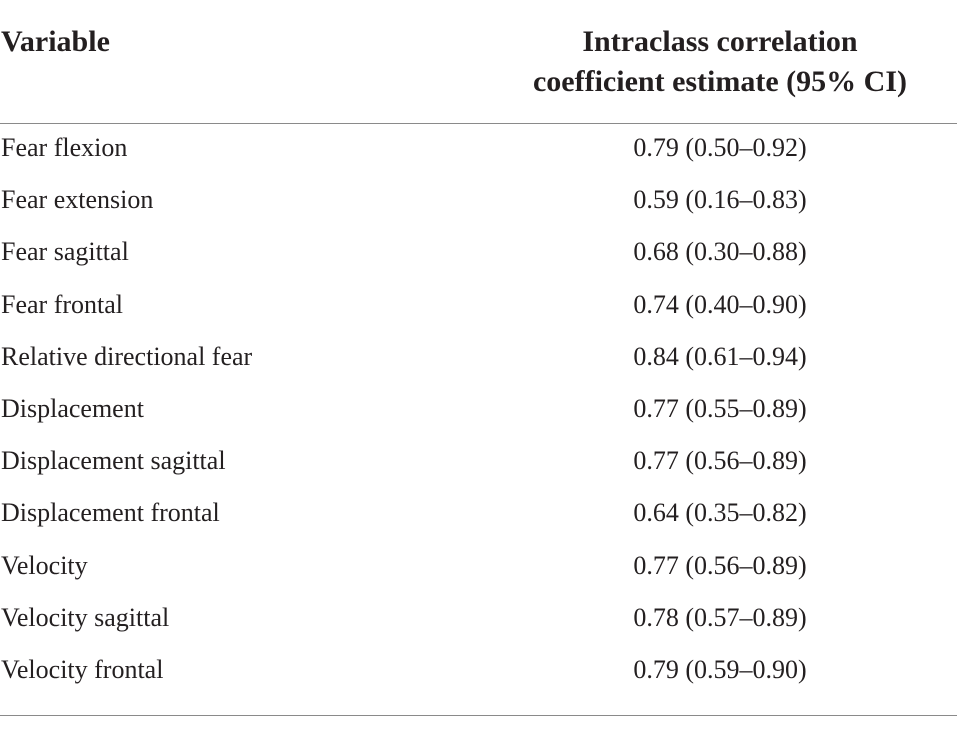  What do you see at coordinates (44, 565) in the screenshot?
I see `row-variable: Velocity` at bounding box center [44, 565].